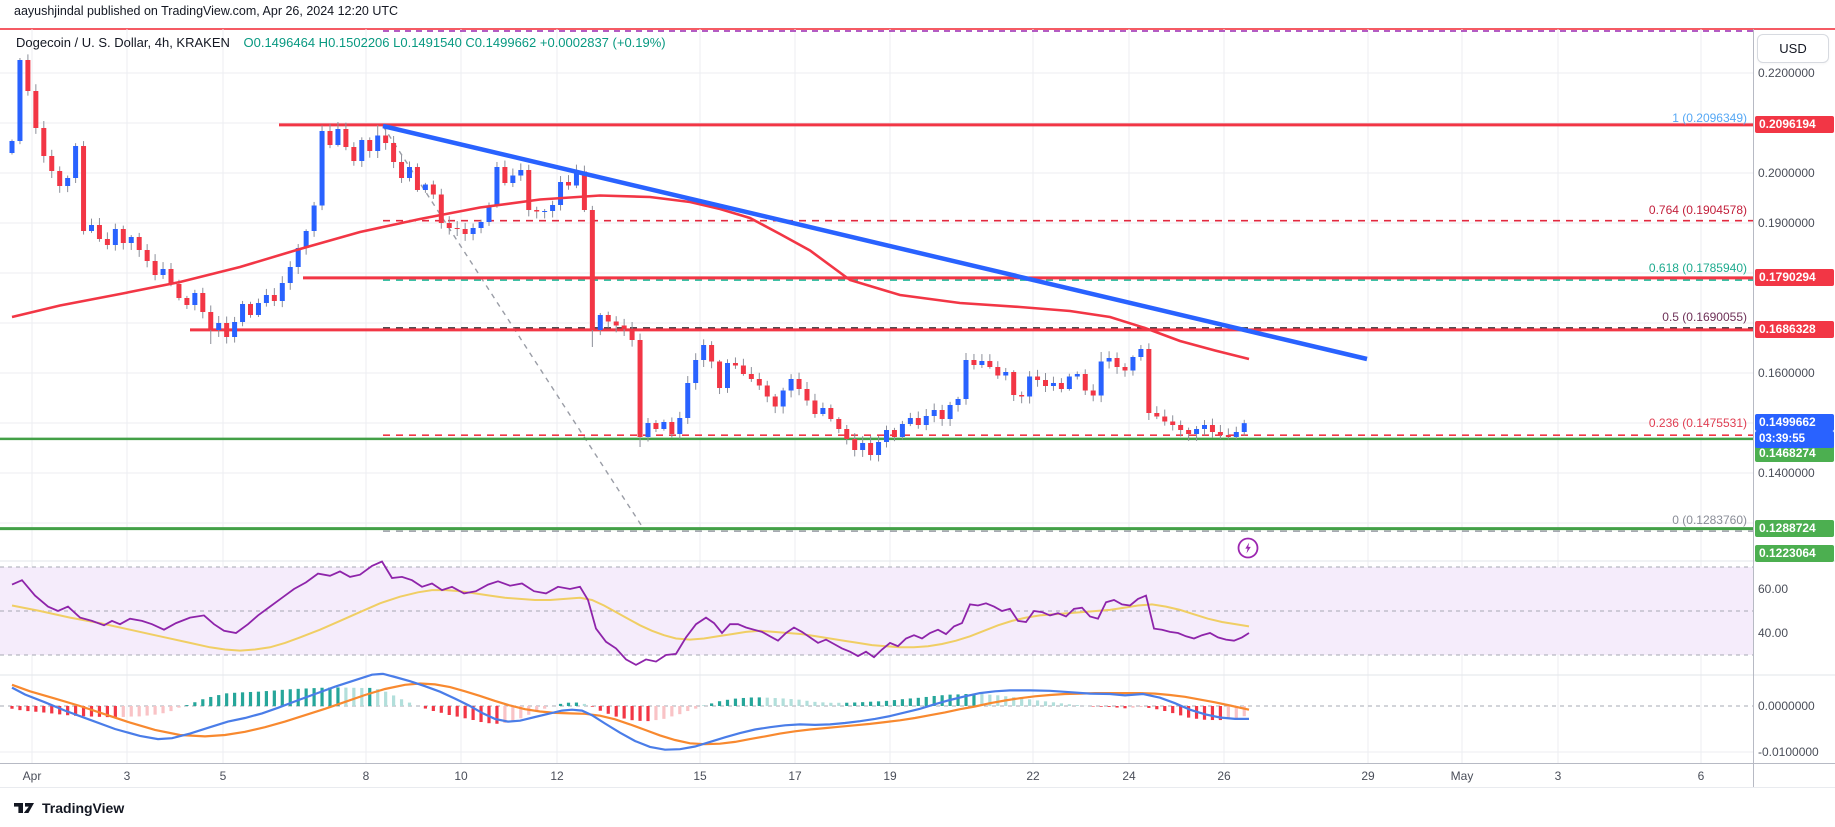  What do you see at coordinates (890, 776) in the screenshot?
I see `time-axis-tick: 19` at bounding box center [890, 776].